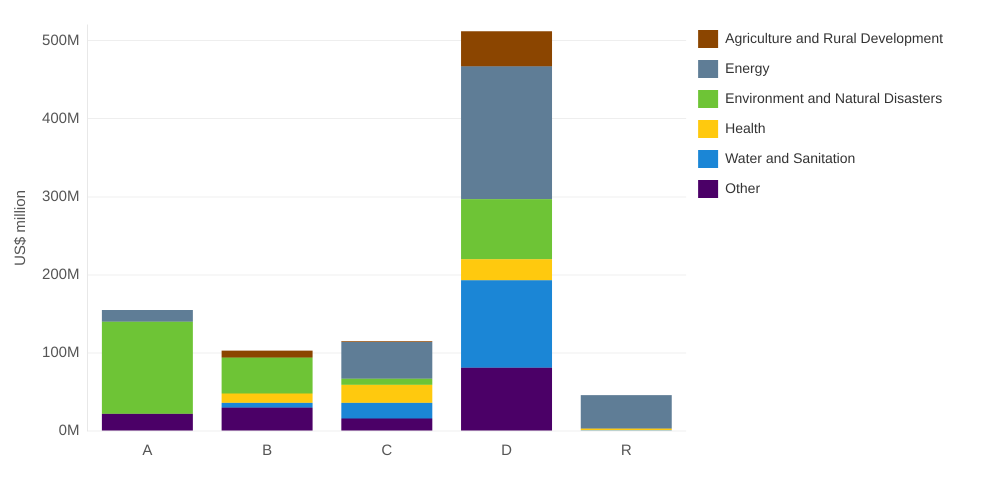  Describe the element at coordinates (61, 118) in the screenshot. I see `y-tick-label: 400M` at that location.